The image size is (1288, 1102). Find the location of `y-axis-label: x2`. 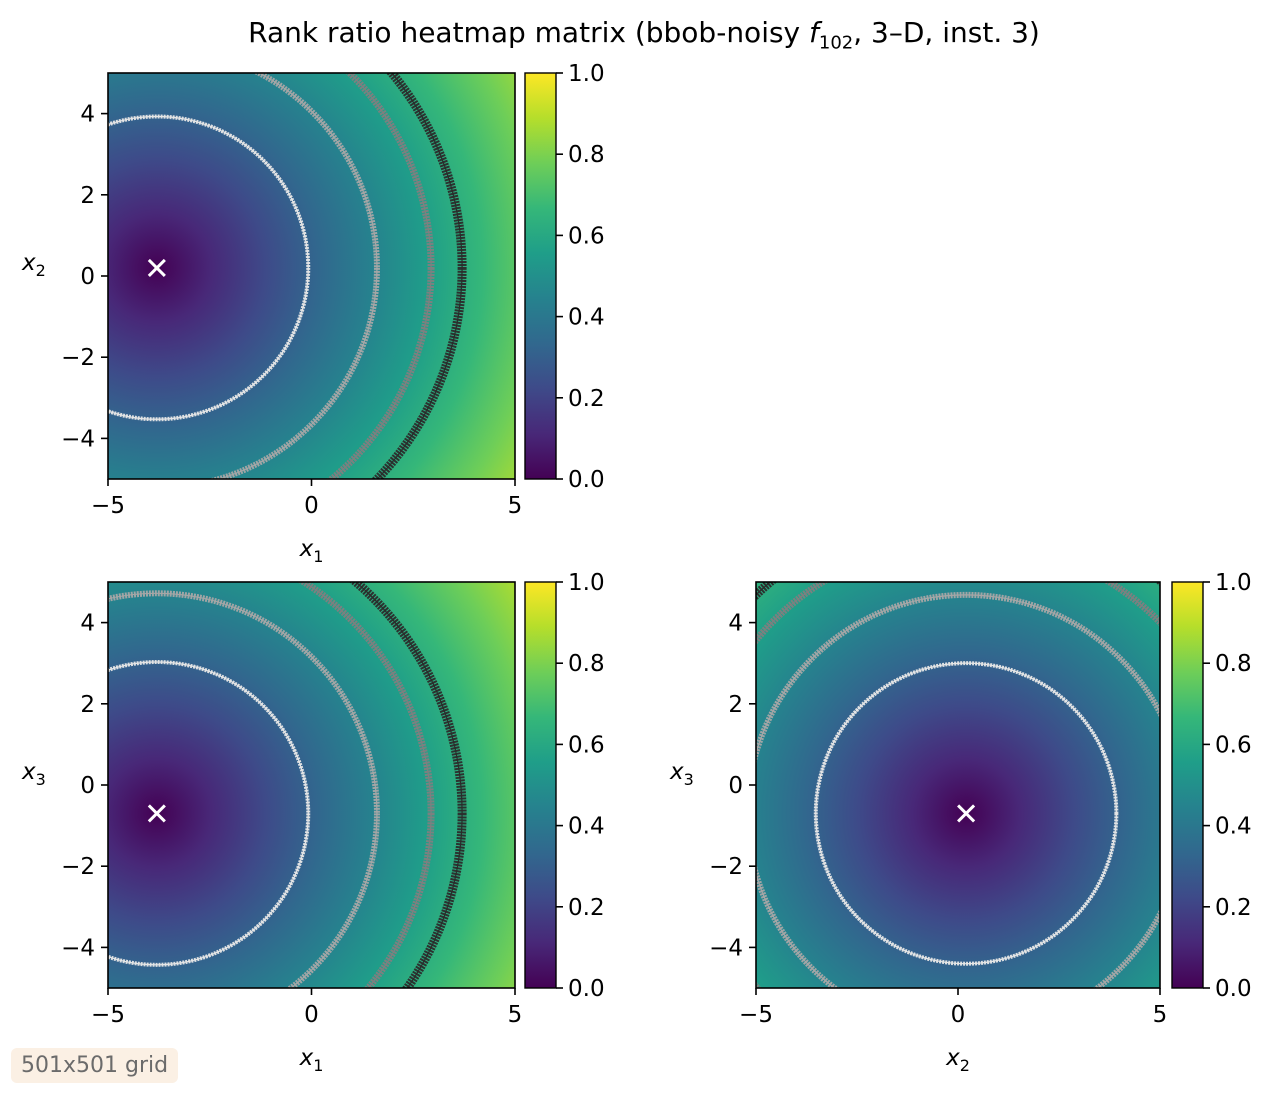

y-axis-label: x2 is located at coordinates (33, 265).